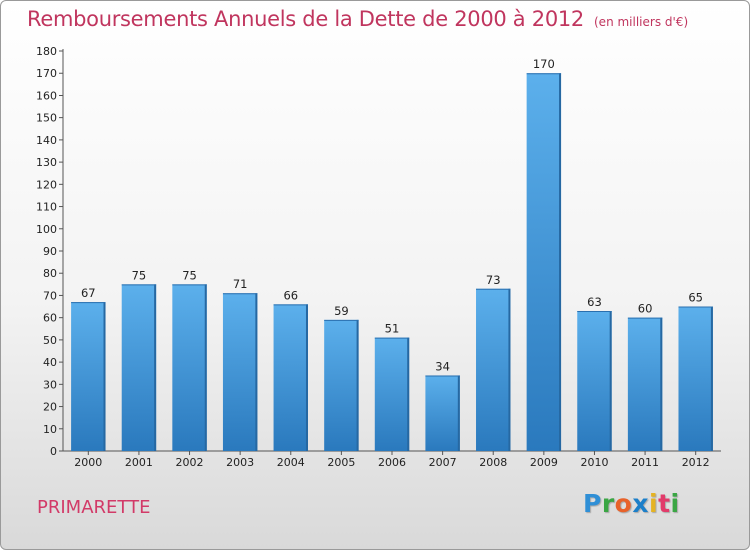 The width and height of the screenshot is (750, 550). I want to click on bar-group: 170 2009, so click(544, 263).